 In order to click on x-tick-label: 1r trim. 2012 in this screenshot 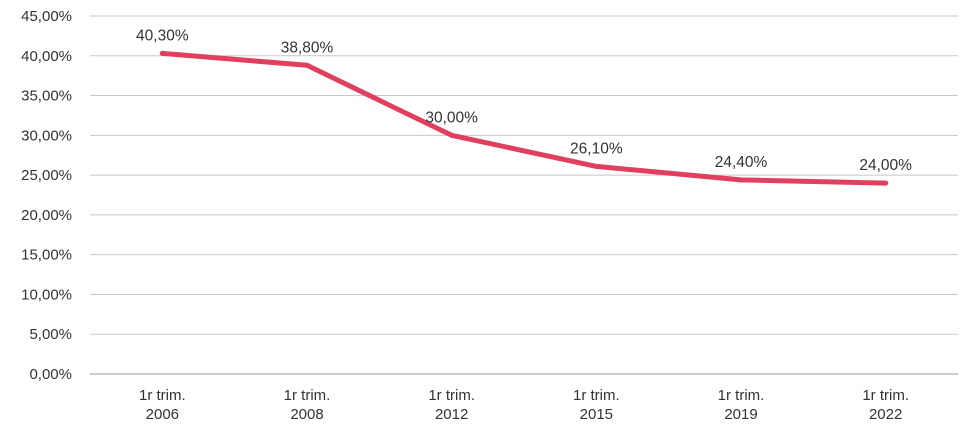, I will do `click(451, 405)`.